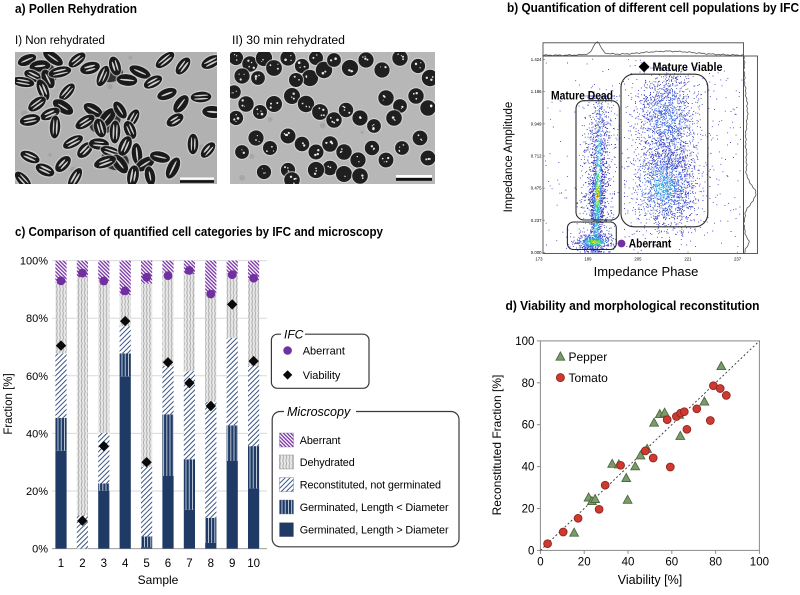 Image resolution: width=800 pixels, height=595 pixels. I want to click on svg-text: 4, so click(125, 564).